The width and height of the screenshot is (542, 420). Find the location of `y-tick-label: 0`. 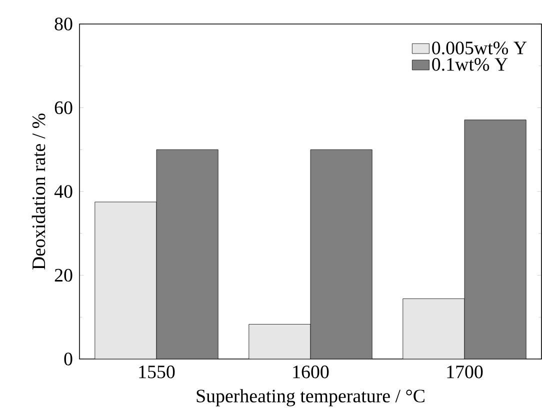

y-tick-label: 0 is located at coordinates (68, 359).